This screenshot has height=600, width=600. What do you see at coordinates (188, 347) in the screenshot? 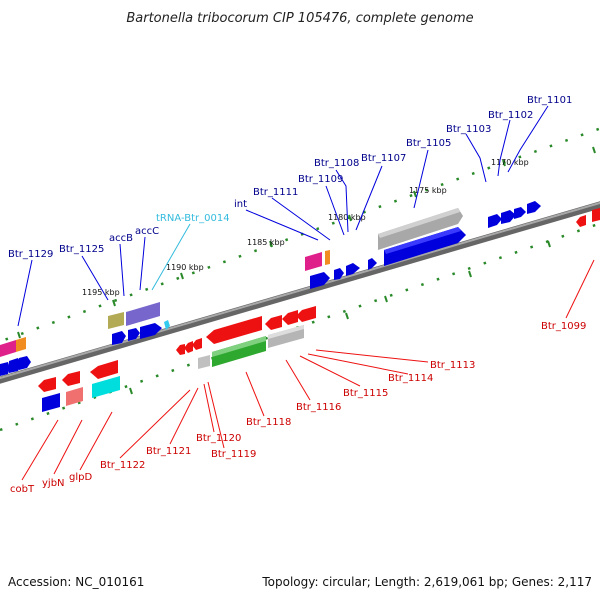
I see `gene-btr1121-red` at bounding box center [188, 347].